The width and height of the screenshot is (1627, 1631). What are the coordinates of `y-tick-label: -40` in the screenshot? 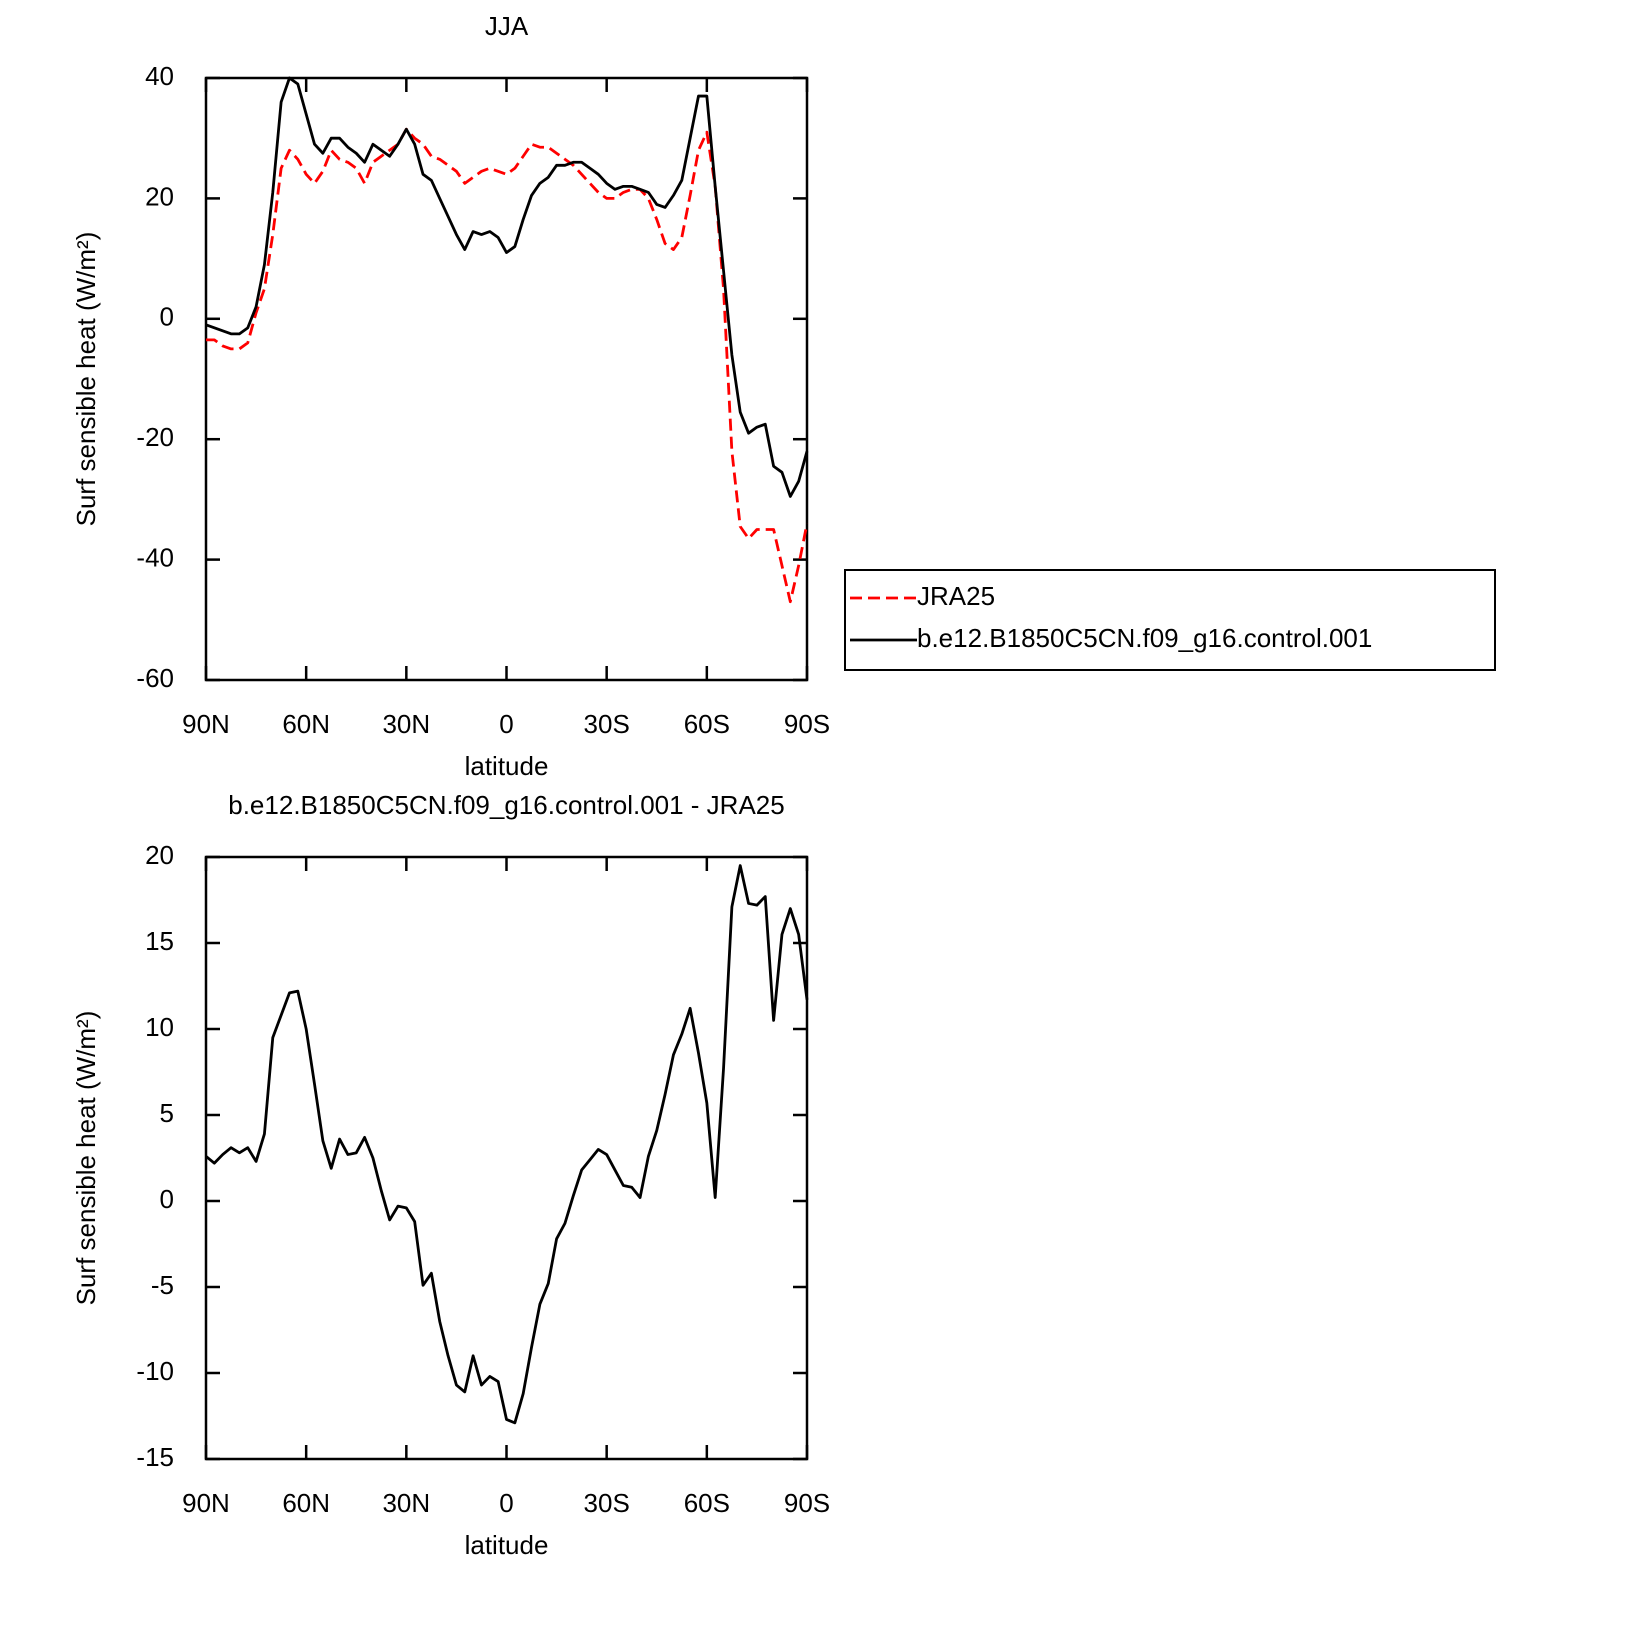 It's located at (155, 557).